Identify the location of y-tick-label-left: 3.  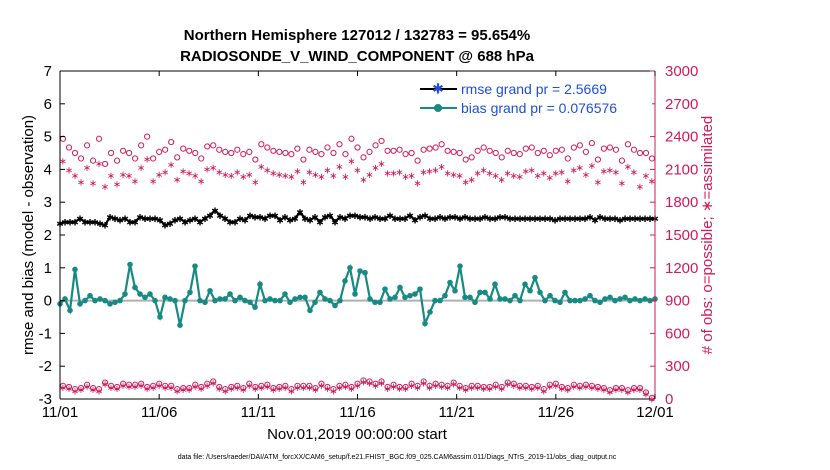
(48, 202).